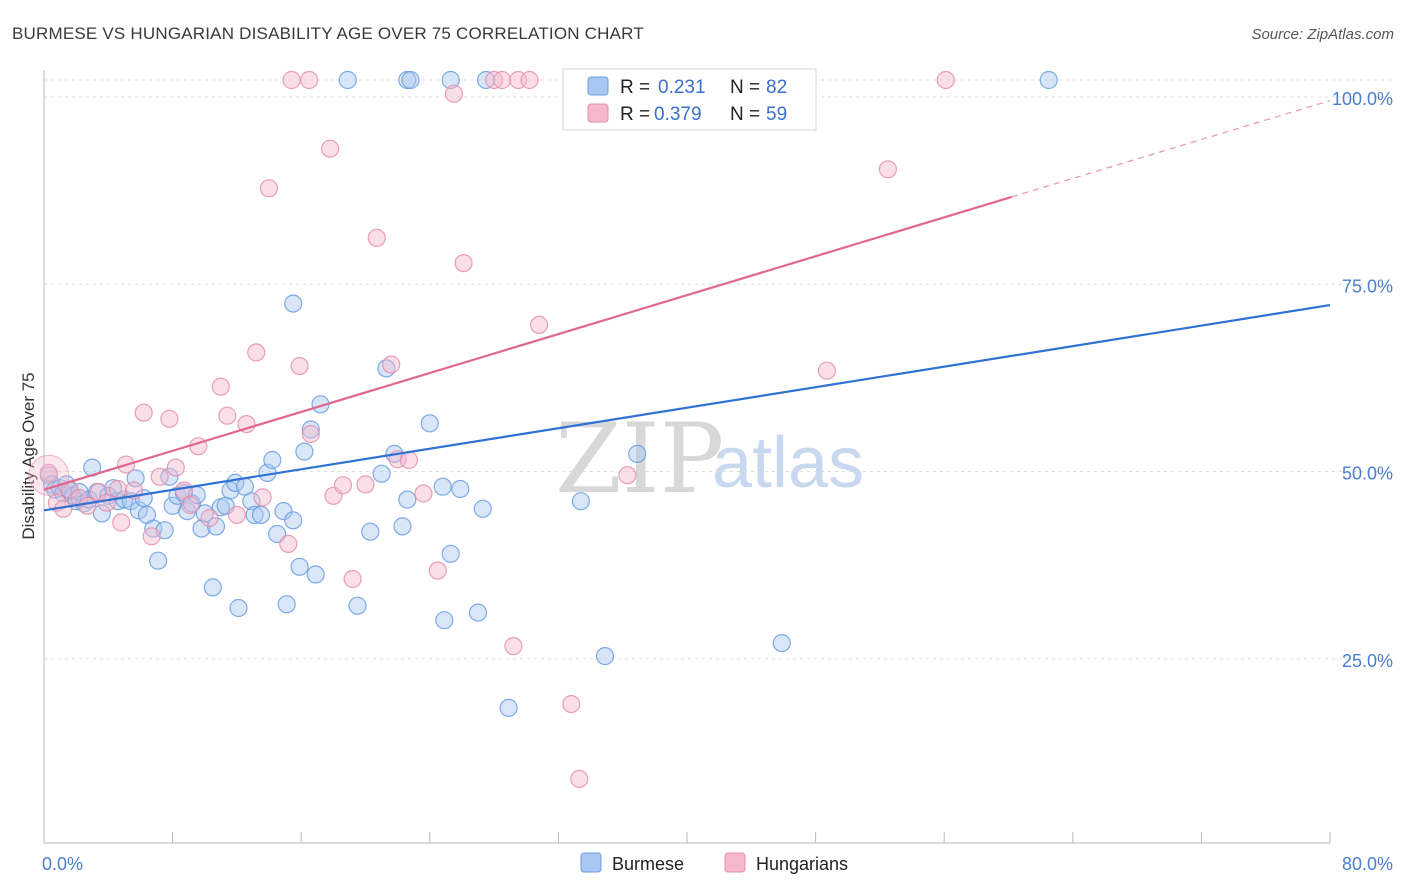  Describe the element at coordinates (591, 862) in the screenshot. I see `bottom-legend-swatch-burmese` at that location.